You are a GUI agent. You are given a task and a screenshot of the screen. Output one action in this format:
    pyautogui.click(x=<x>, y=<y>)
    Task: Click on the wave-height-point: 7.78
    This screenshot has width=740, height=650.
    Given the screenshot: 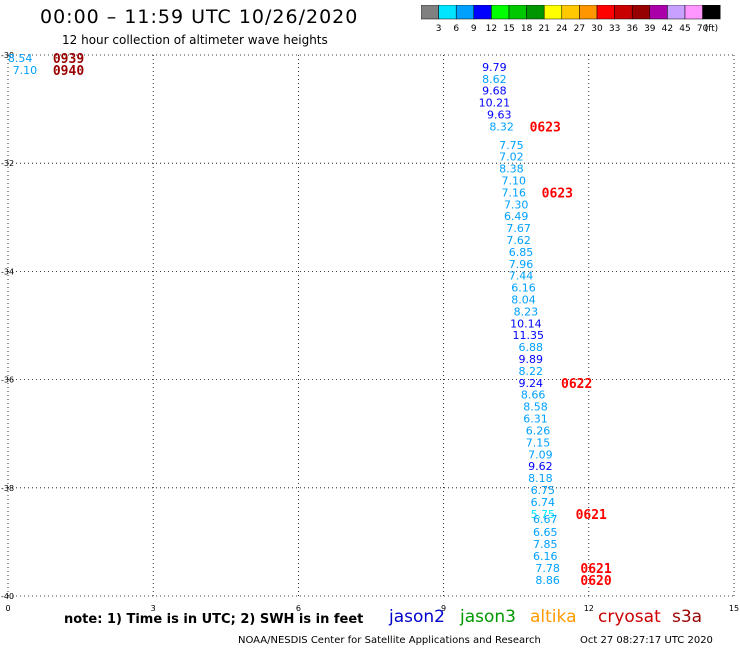 What is the action you would take?
    pyautogui.click(x=547, y=568)
    